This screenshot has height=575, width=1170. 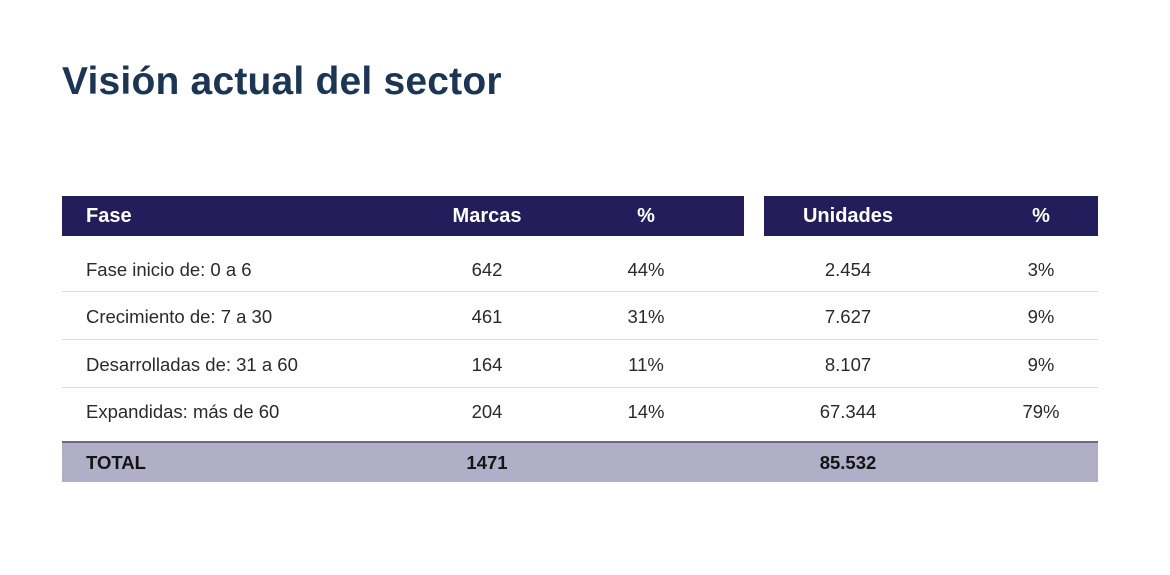 I want to click on cell-fase: Expandidas: más de 60, so click(x=183, y=411).